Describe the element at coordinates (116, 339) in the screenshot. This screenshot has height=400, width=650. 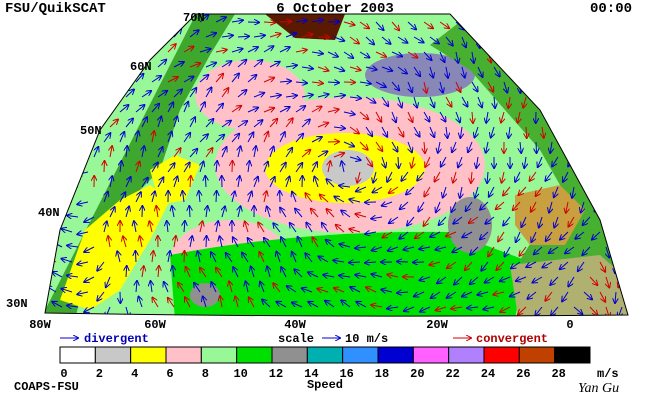
I see `divergent-label: divergent` at that location.